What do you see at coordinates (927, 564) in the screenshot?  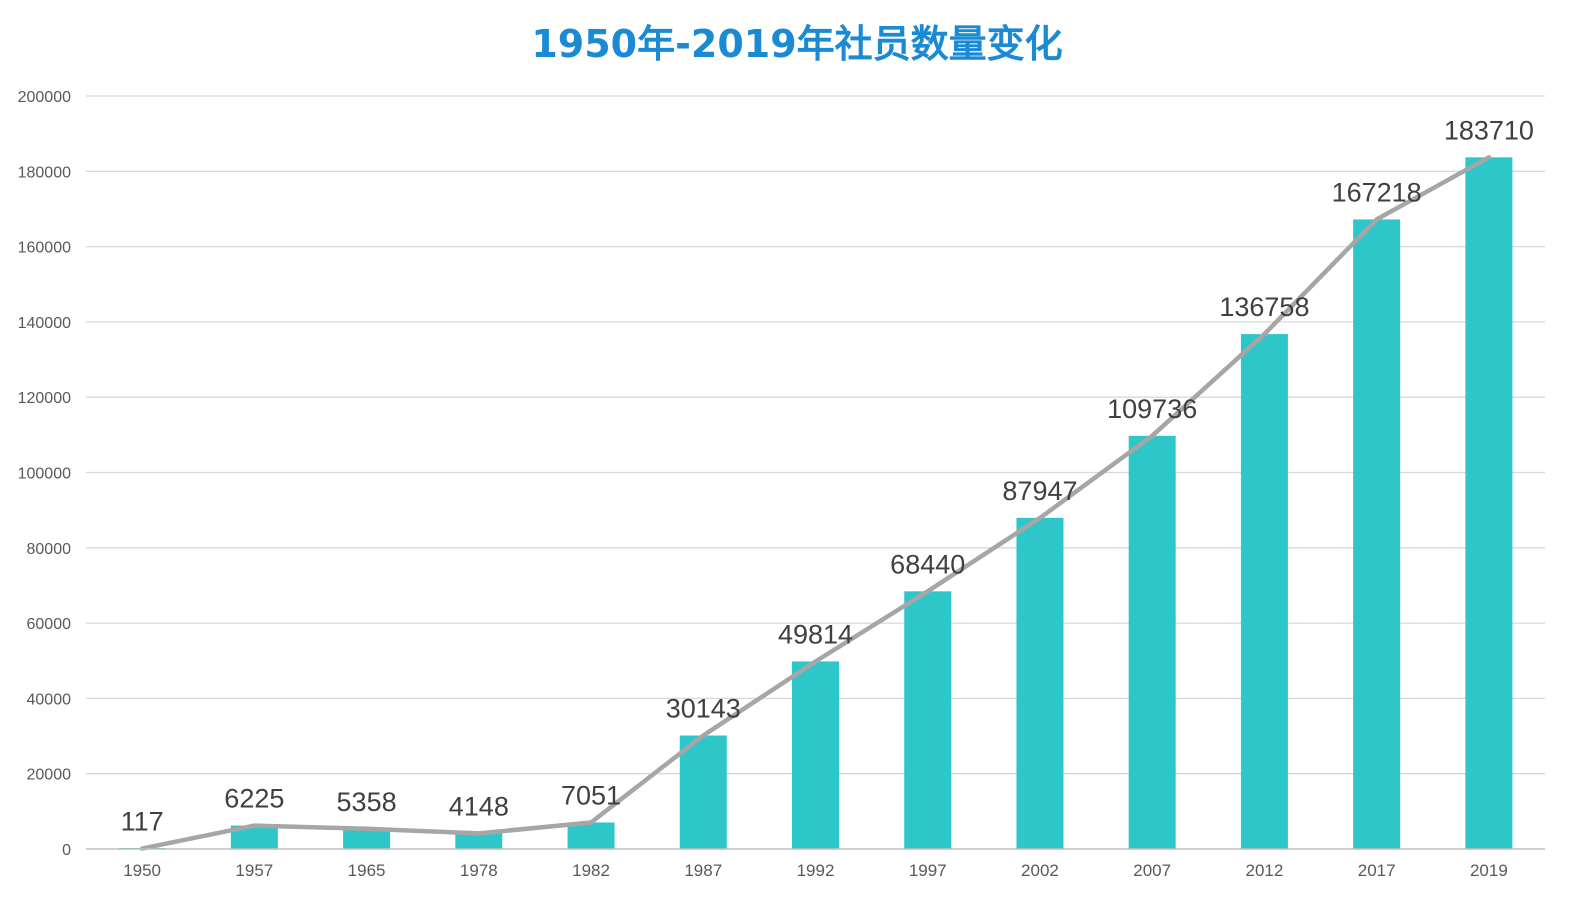 I see `data-label: 68440` at bounding box center [927, 564].